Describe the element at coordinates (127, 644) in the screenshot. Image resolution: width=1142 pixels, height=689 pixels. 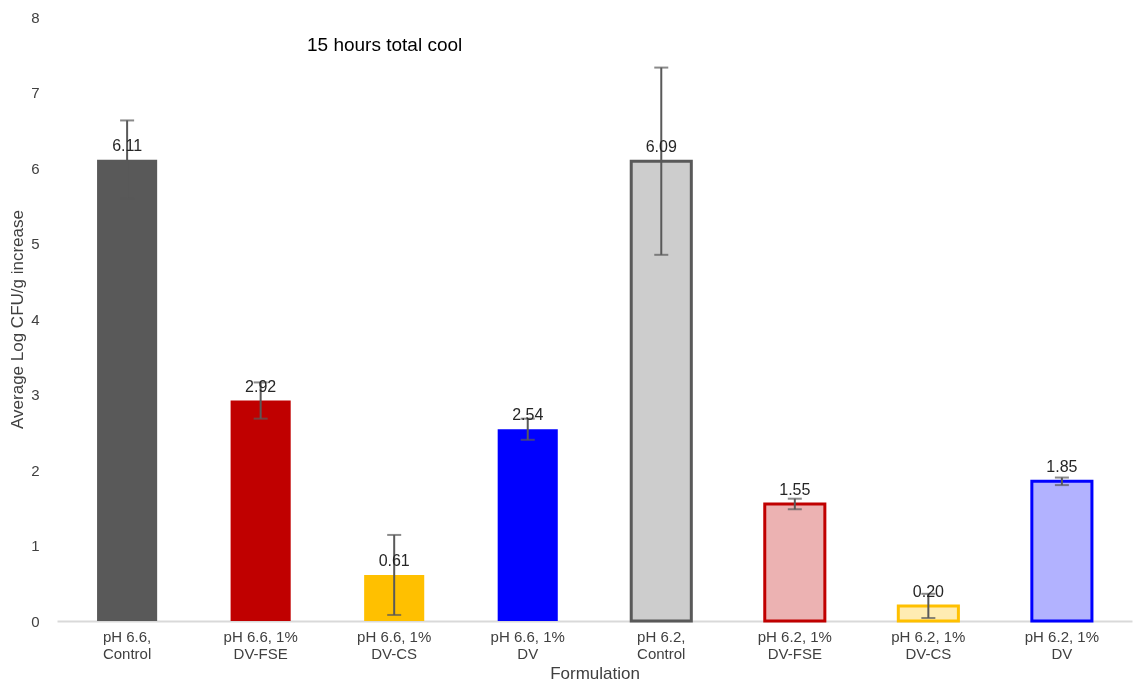
I see `x-tick-label: pH 6.6, Control` at that location.